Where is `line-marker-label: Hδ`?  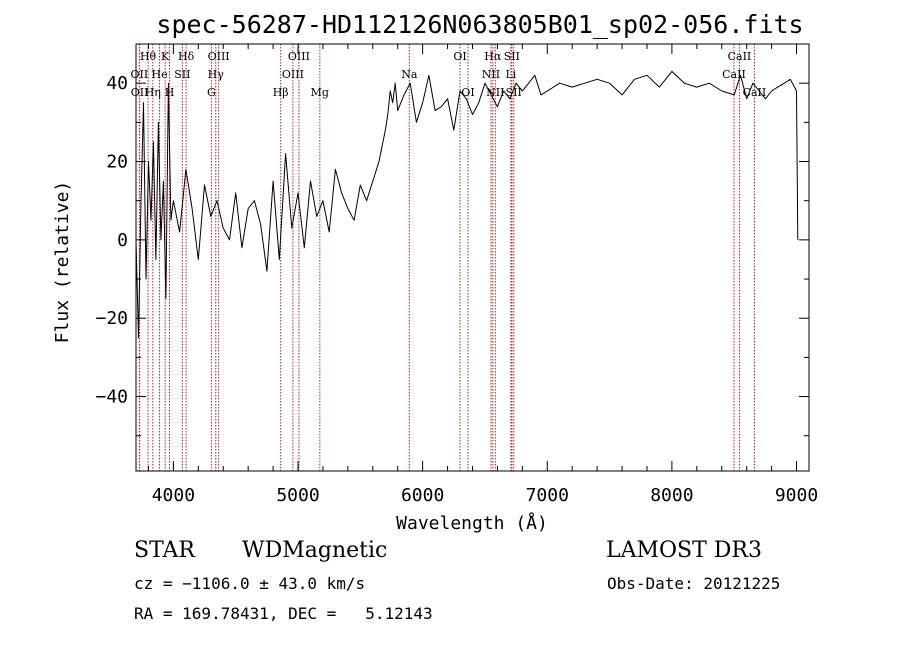
line-marker-label: Hδ is located at coordinates (186, 56).